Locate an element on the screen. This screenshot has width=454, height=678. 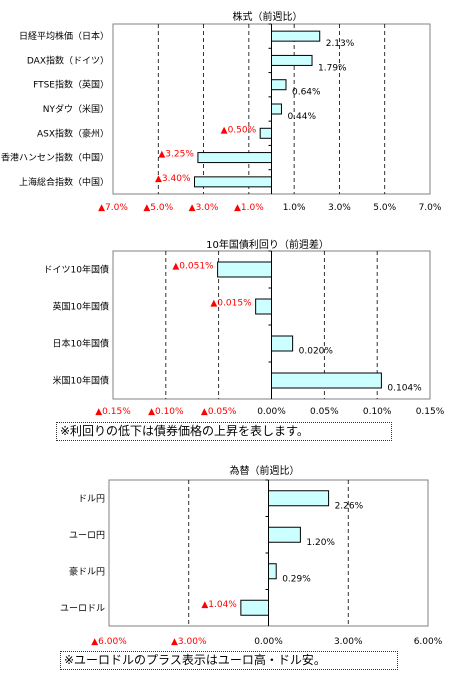
bonds-tick-label: ▲0.15% is located at coordinates (113, 412).